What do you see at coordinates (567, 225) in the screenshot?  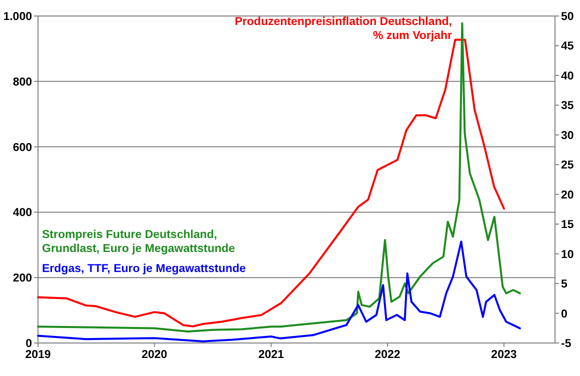 I see `y2-tick-label: 15` at bounding box center [567, 225].